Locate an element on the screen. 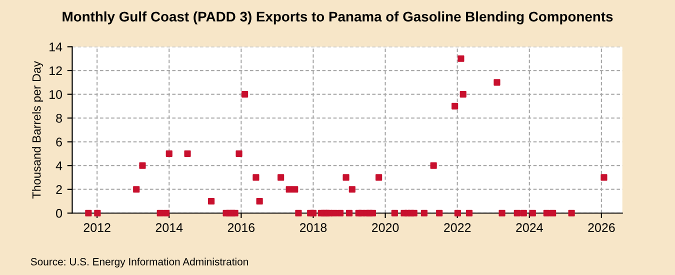 This screenshot has width=675, height=275. y-tick-label: 12 is located at coordinates (56, 71).